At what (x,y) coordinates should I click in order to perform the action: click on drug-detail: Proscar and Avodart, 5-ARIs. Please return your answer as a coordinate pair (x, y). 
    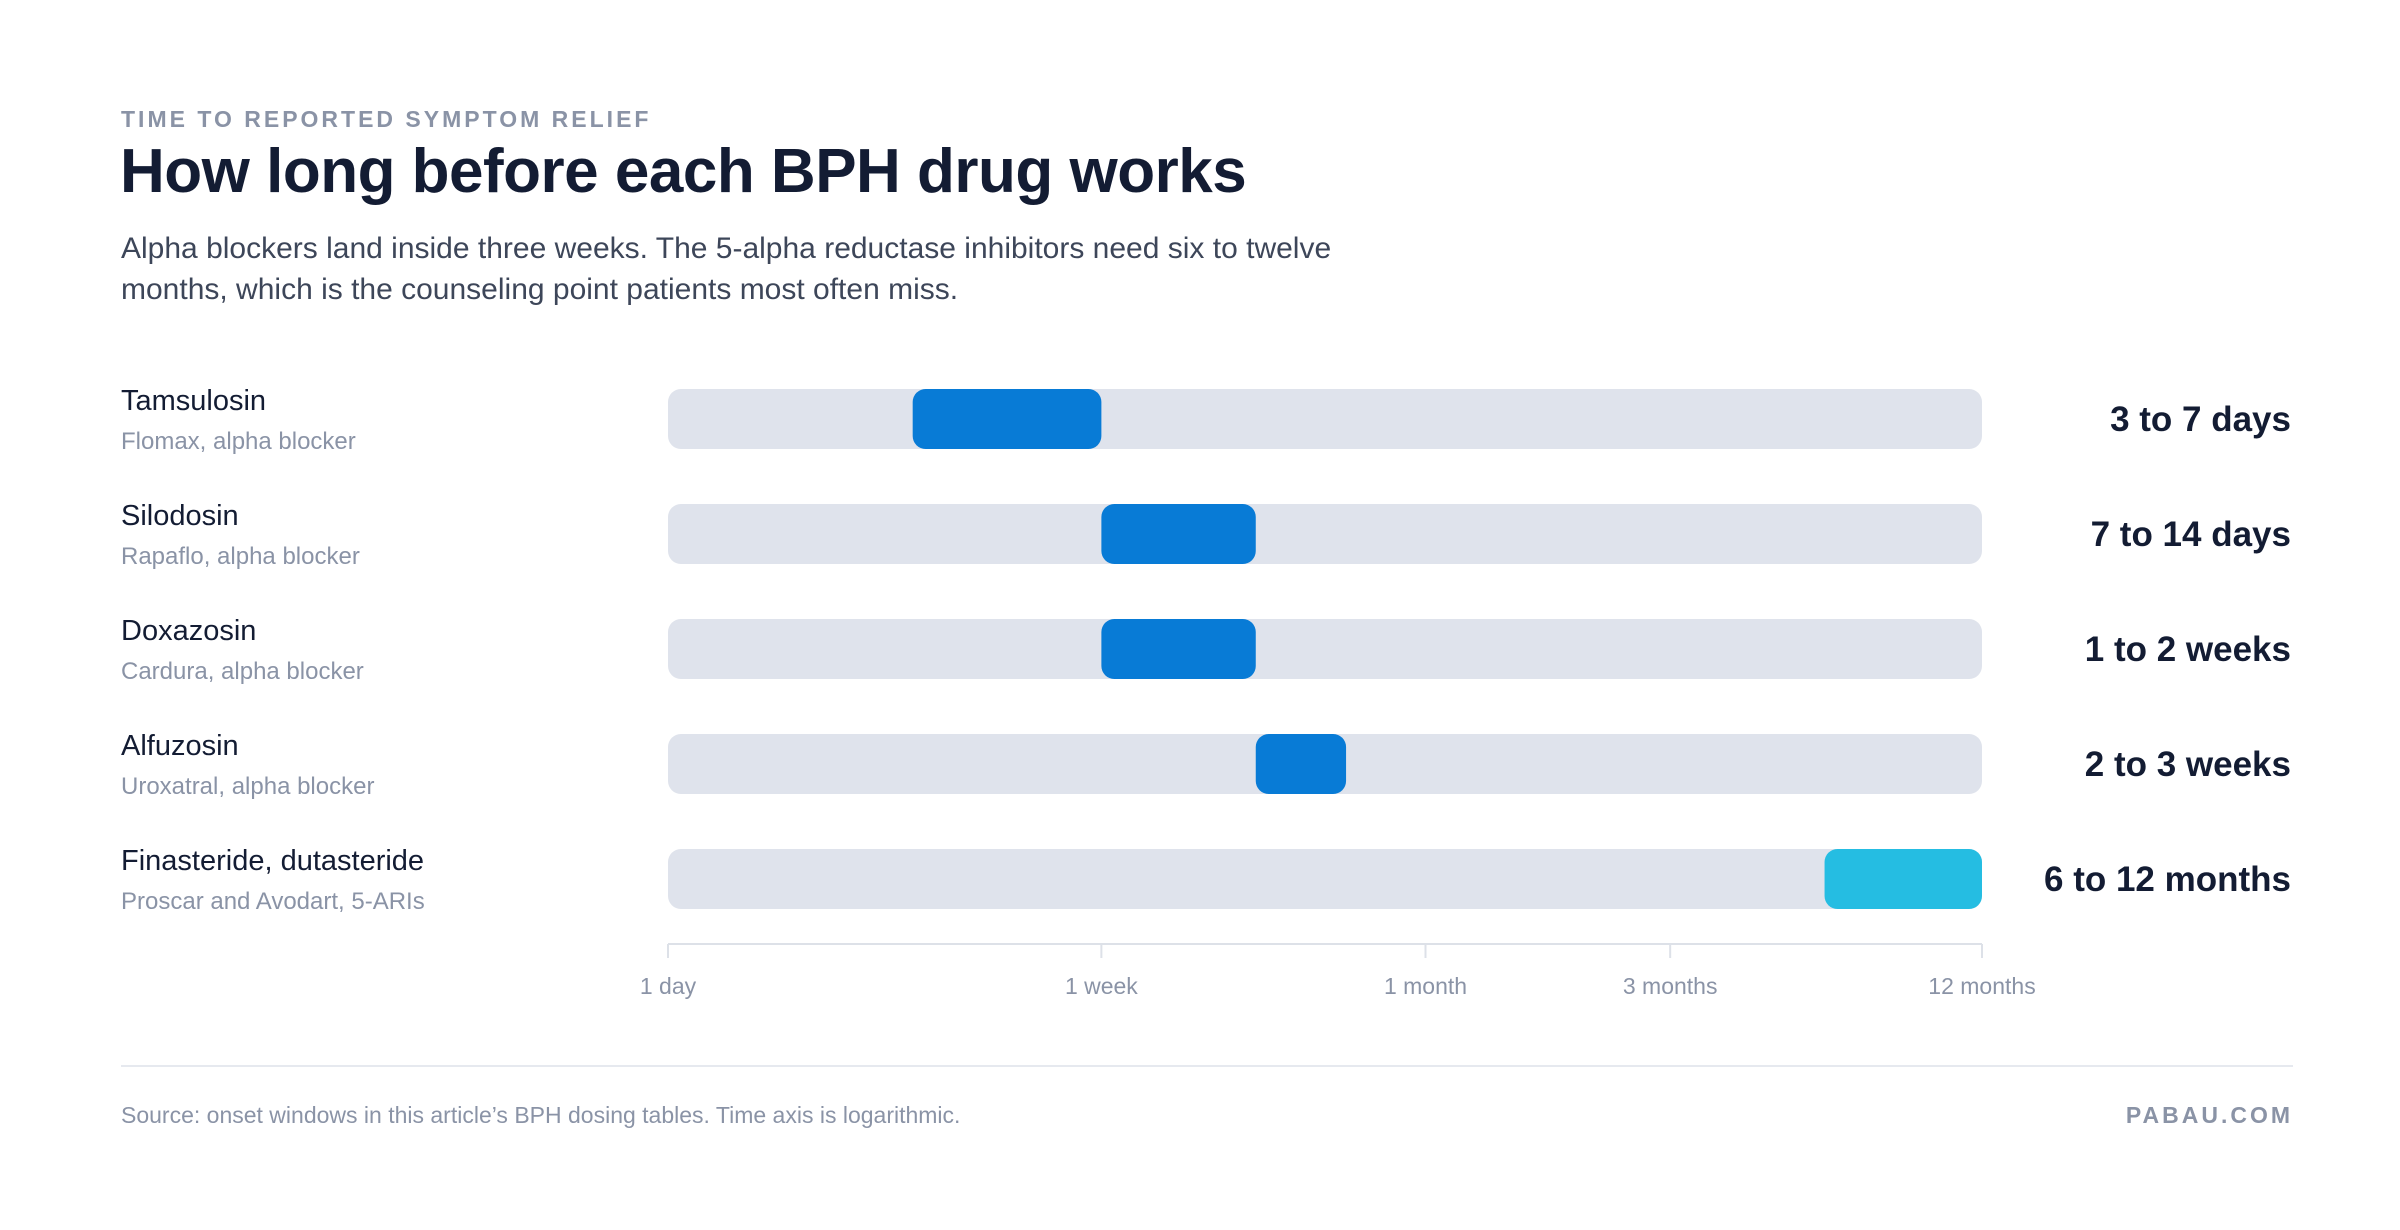
    Looking at the image, I should click on (273, 901).